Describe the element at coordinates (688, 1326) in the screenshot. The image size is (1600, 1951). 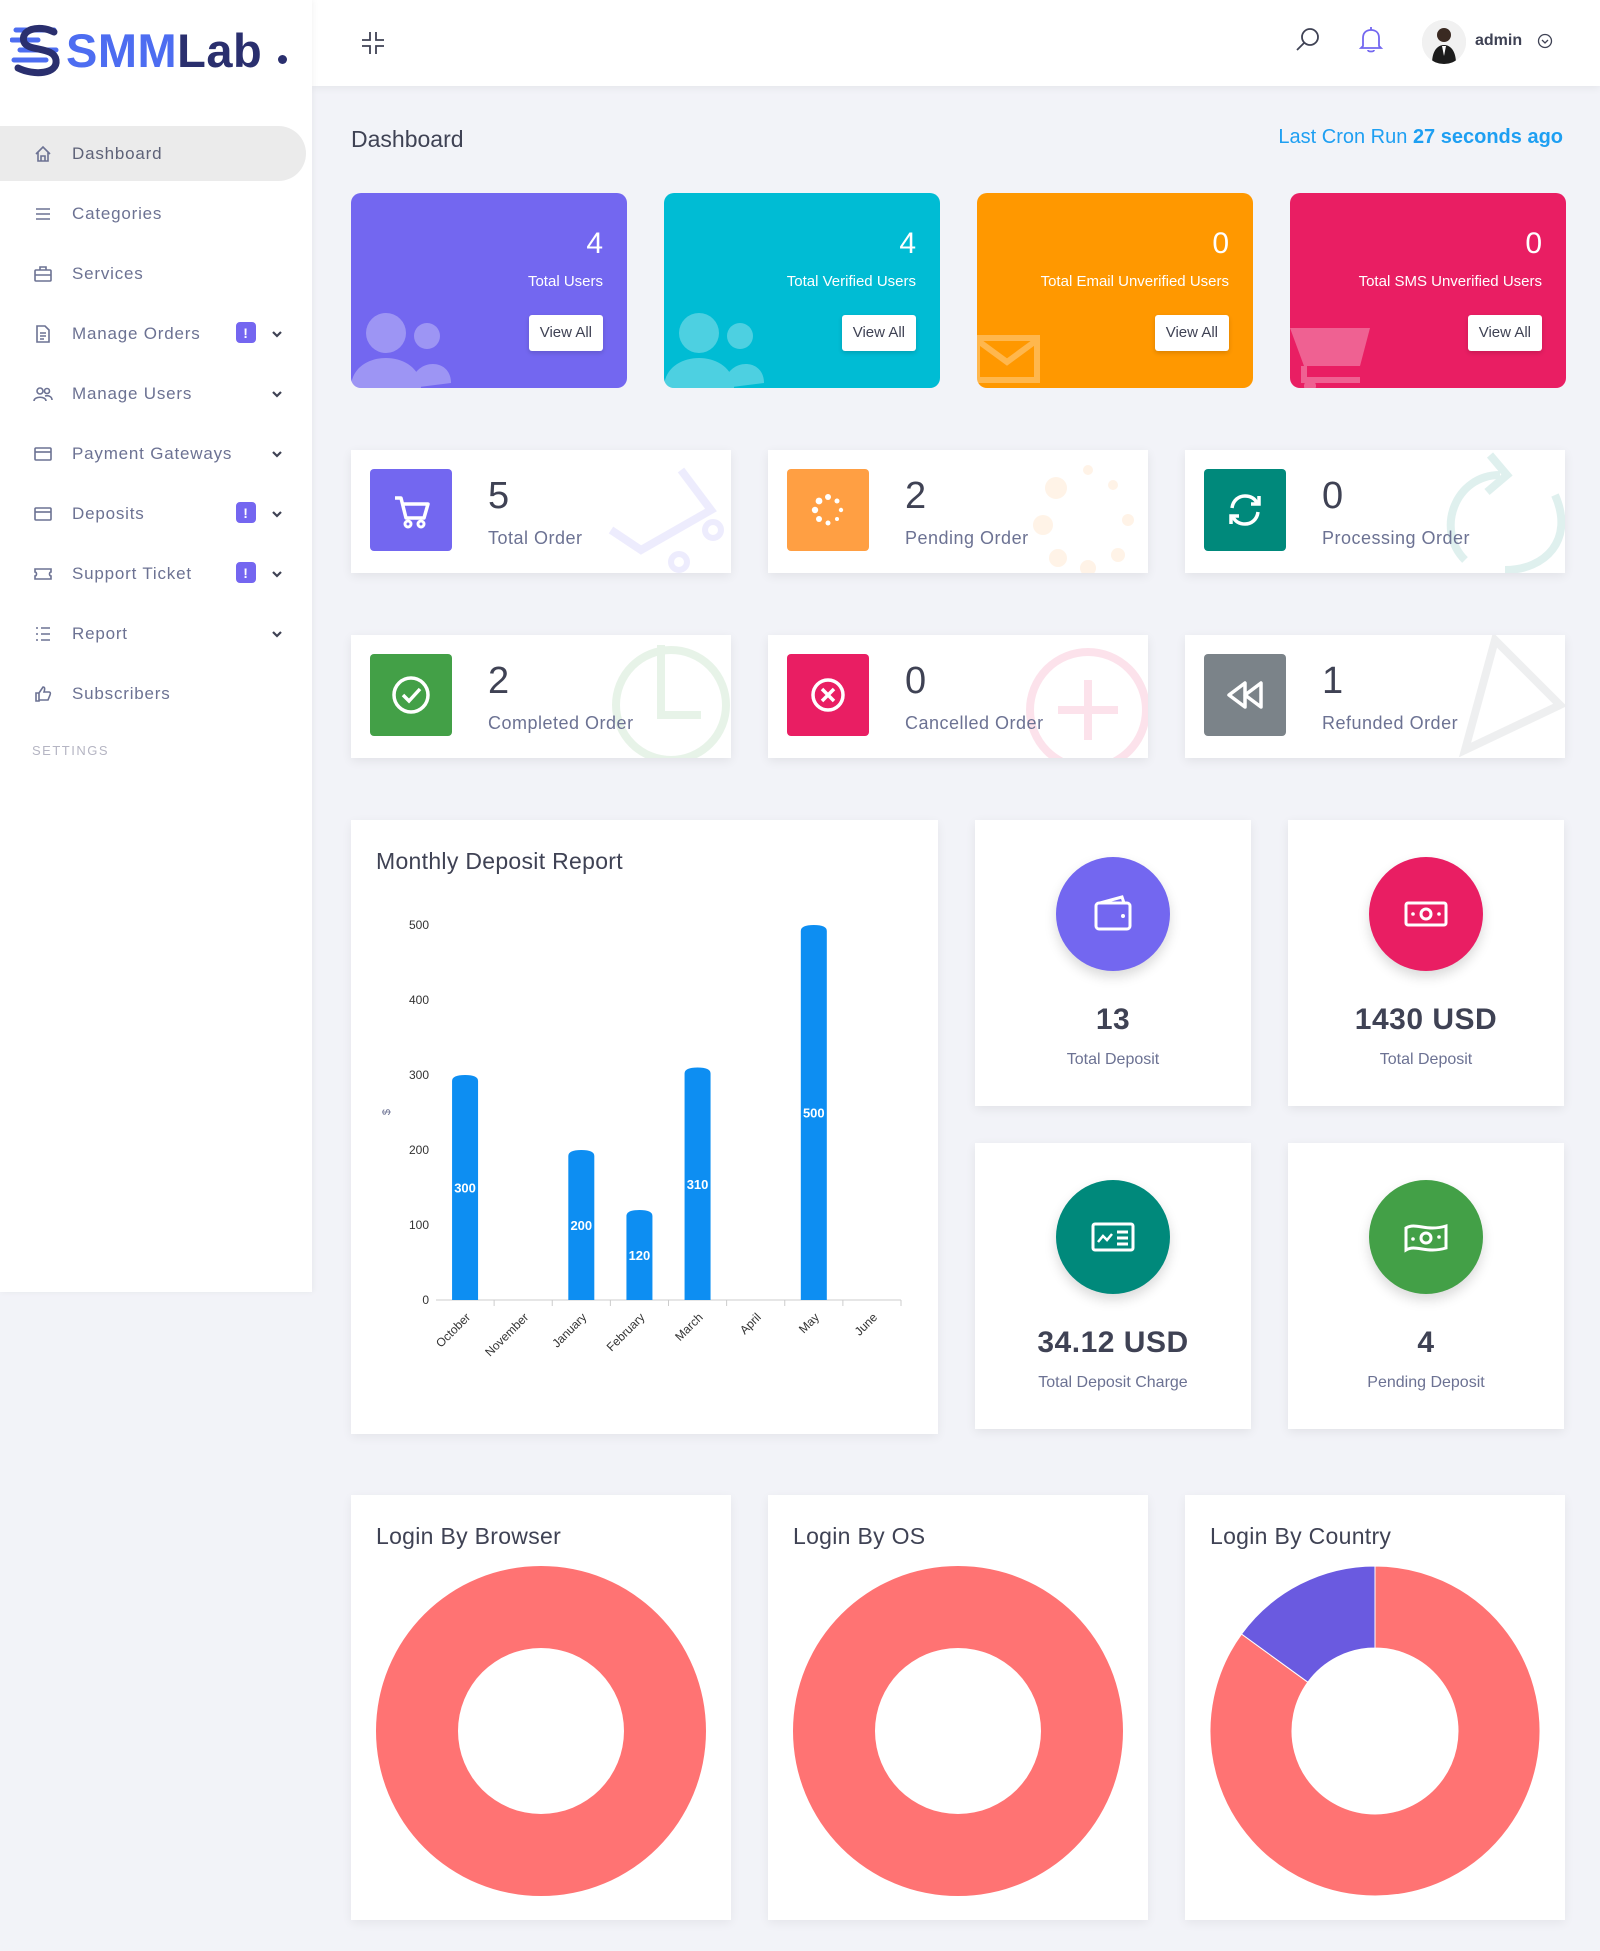
I see `x-tick-label: March` at that location.